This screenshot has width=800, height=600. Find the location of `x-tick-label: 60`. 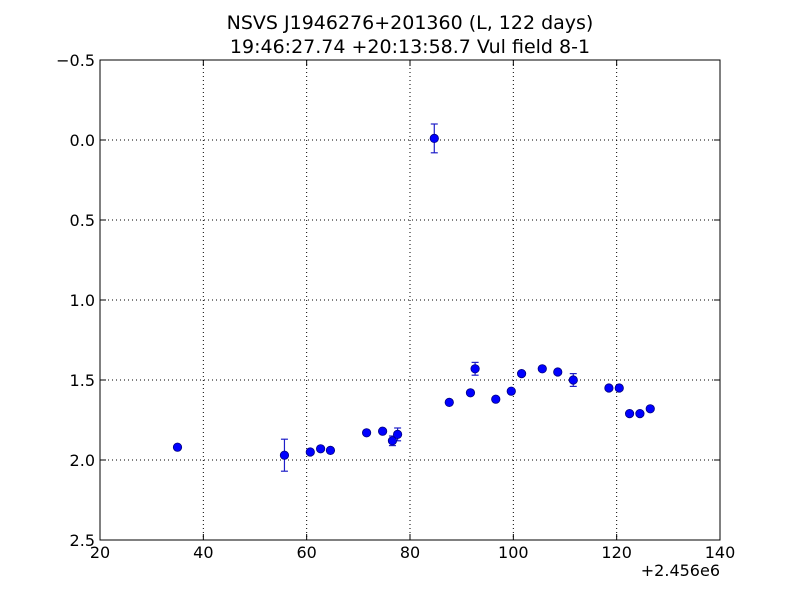

x-tick-label: 60 is located at coordinates (306, 552).